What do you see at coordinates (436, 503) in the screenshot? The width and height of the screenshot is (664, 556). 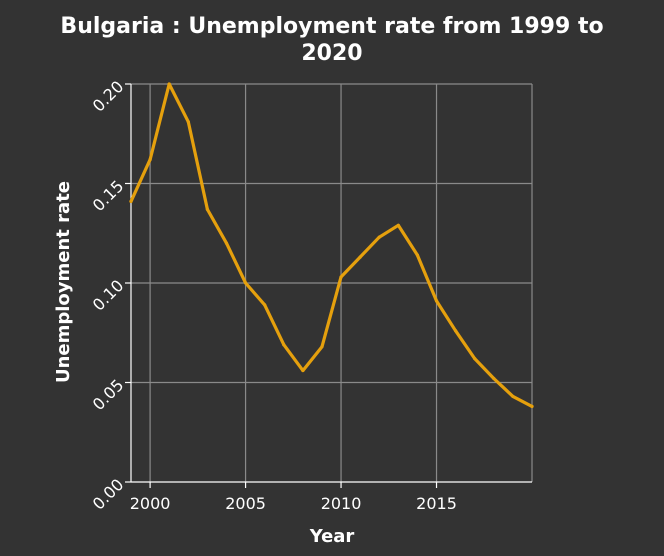 I see `x-tick-label-3: 2015` at bounding box center [436, 503].